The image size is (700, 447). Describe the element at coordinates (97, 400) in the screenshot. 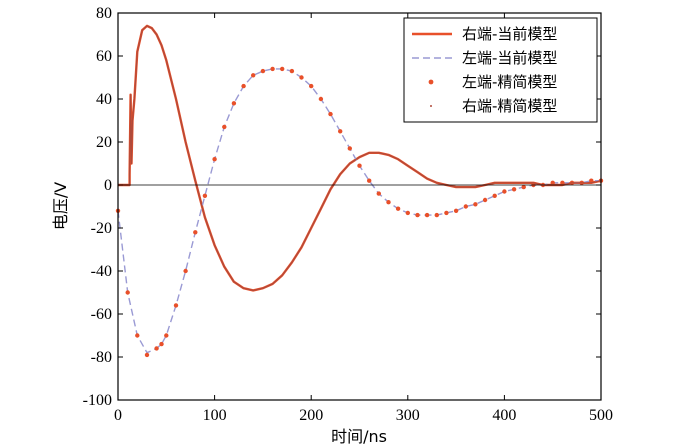

I see `y-tick-label: -100` at that location.